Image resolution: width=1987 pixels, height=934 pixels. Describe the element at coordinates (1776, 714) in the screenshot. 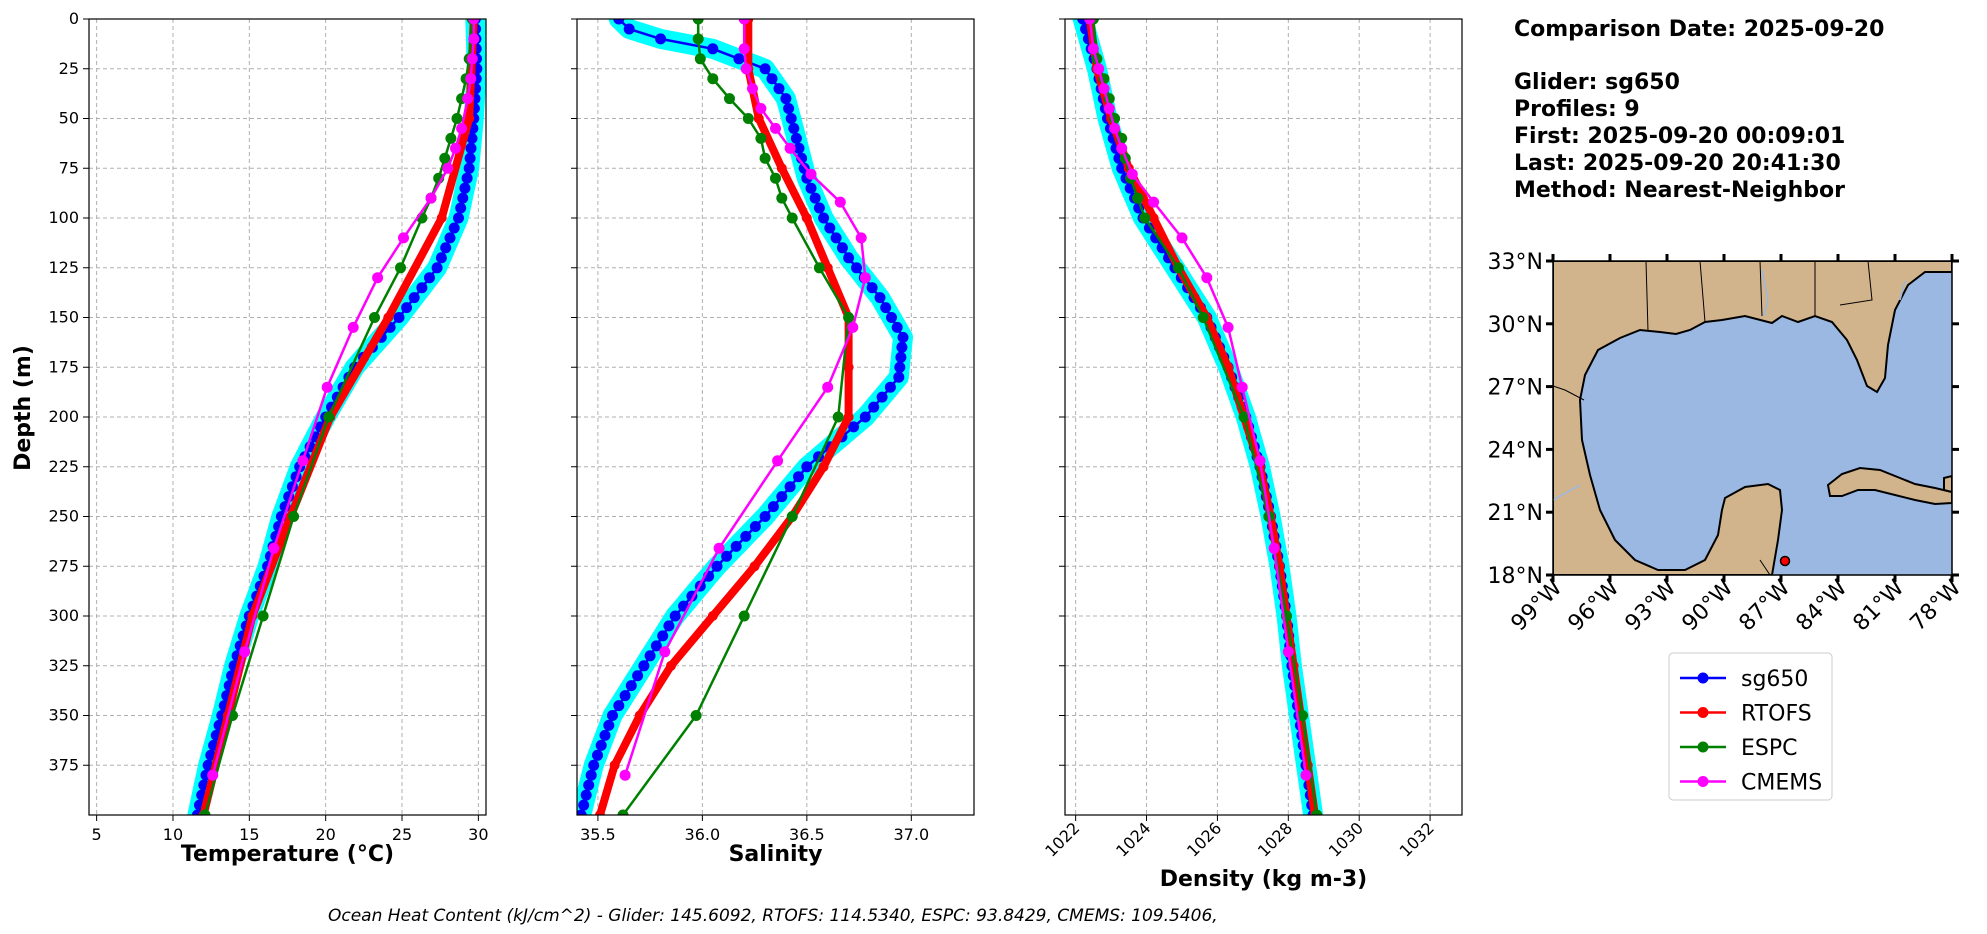

I see `legend-label-rtofs: RTOFS` at that location.